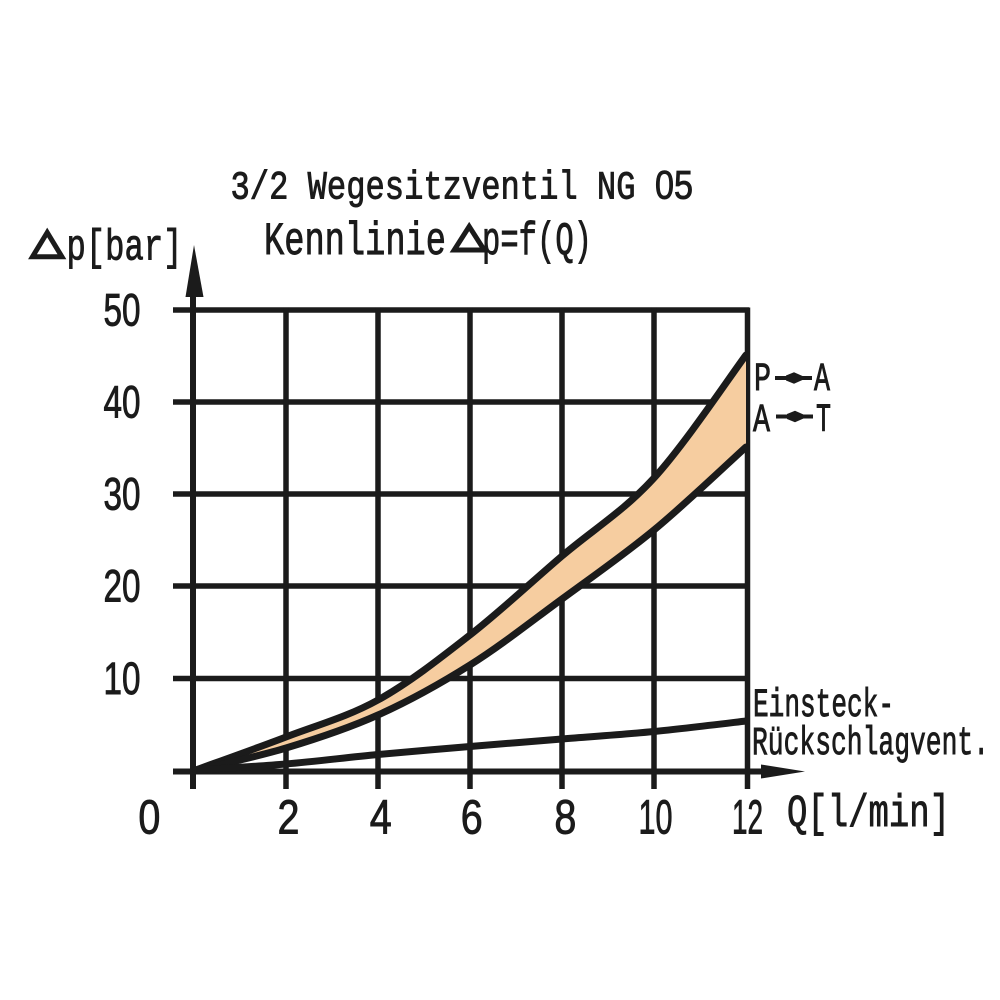  Describe the element at coordinates (870, 744) in the screenshot. I see `svg-text: Rückschlagvent.` at that location.